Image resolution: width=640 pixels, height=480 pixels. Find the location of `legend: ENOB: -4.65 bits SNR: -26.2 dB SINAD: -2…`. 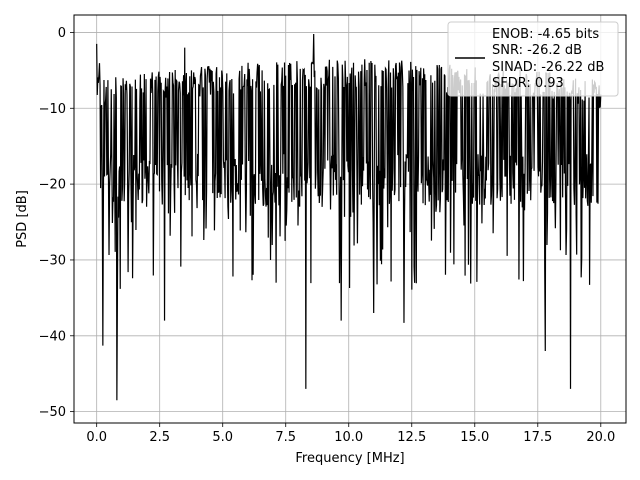

legend: ENOB: -4.65 bits SNR: -26.2 dB SINAD: -2… is located at coordinates (533, 59).